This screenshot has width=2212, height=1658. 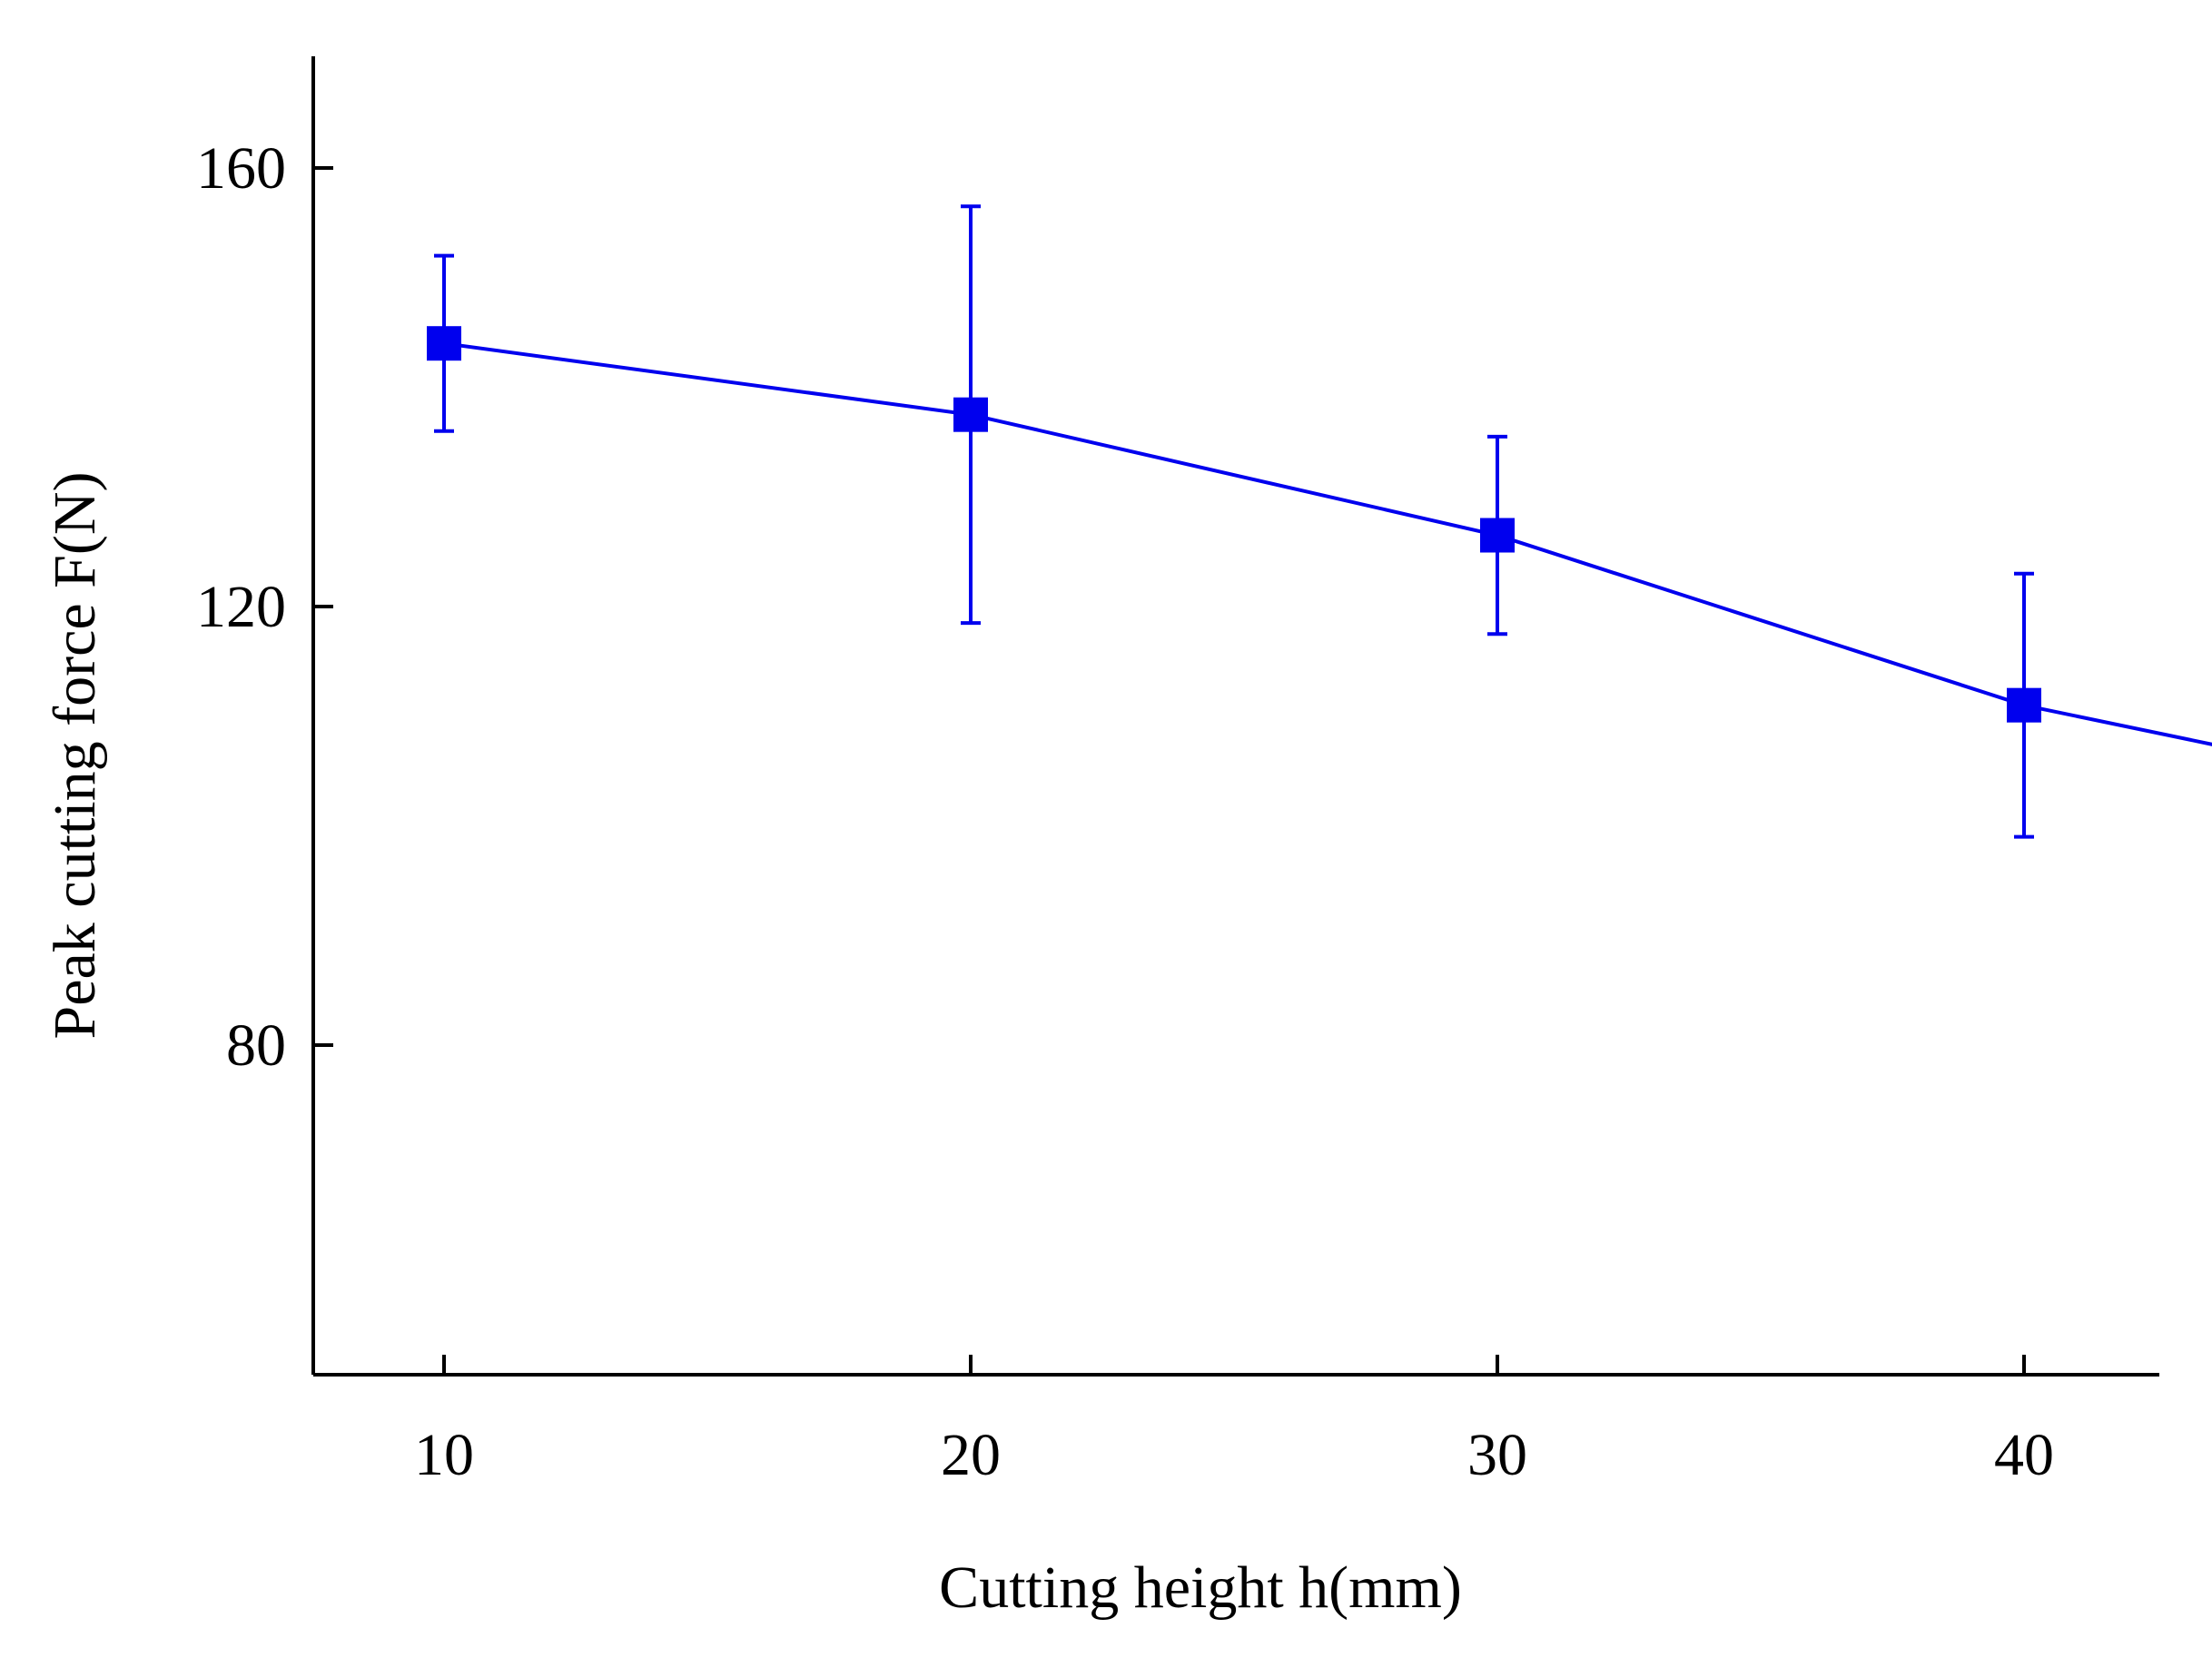 I want to click on x-tick-label: 10, so click(x=444, y=1455).